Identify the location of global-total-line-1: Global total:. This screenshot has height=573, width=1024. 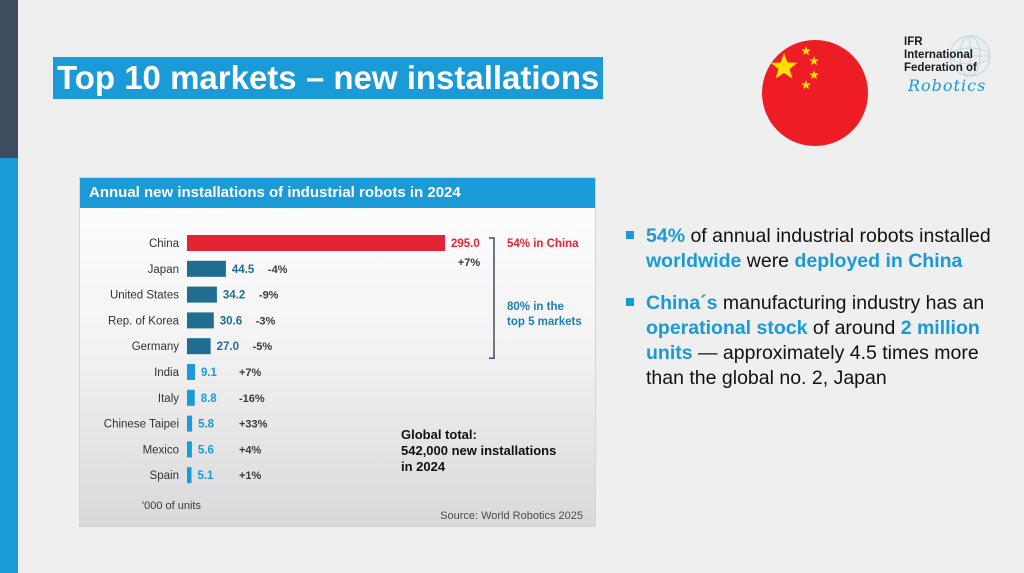
(439, 434).